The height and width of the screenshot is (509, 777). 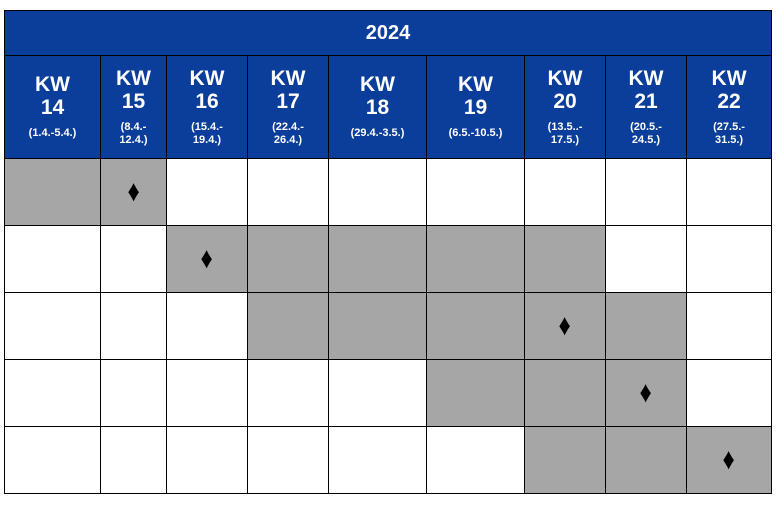 I want to click on week-number: 17, so click(x=288, y=101).